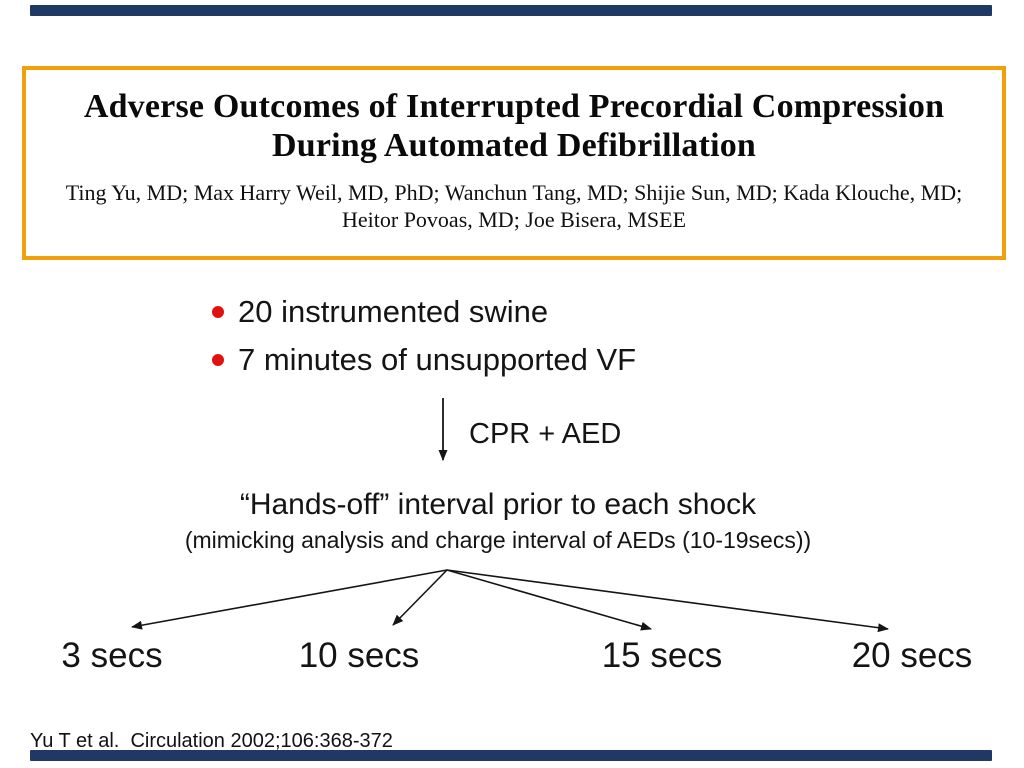 The width and height of the screenshot is (1024, 768). Describe the element at coordinates (359, 655) in the screenshot. I see `branch-label-10secs: 10 secs` at that location.